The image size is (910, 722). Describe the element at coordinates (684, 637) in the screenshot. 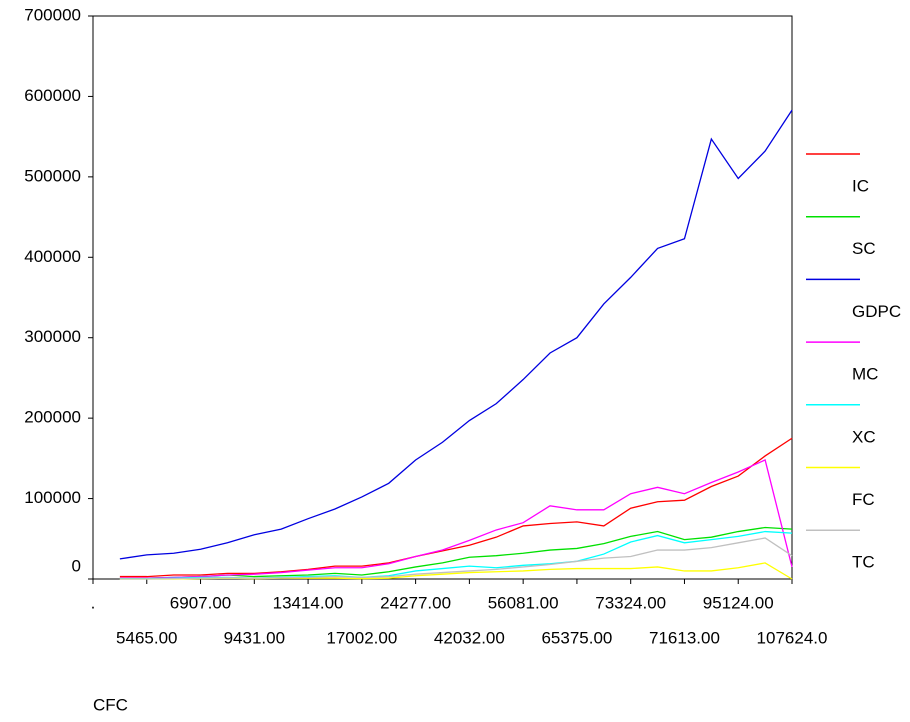

I see `x-tick-label: 71613.00` at that location.